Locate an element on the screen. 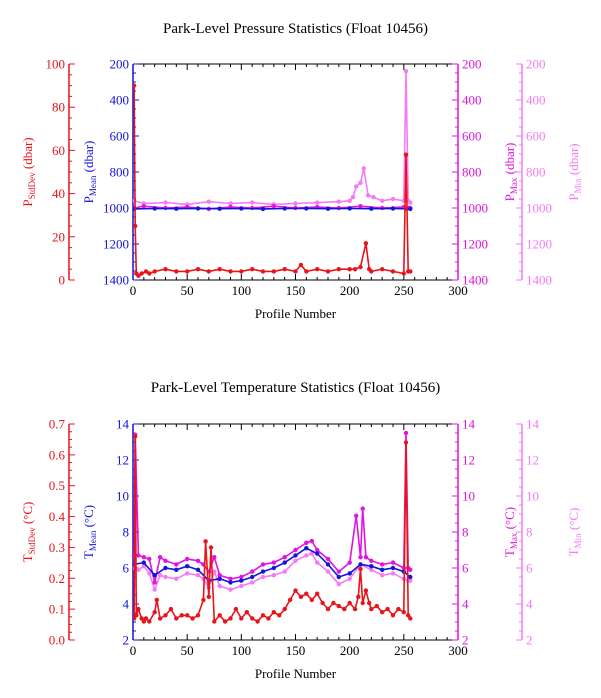  series-line-TStdDev is located at coordinates (272, 530).